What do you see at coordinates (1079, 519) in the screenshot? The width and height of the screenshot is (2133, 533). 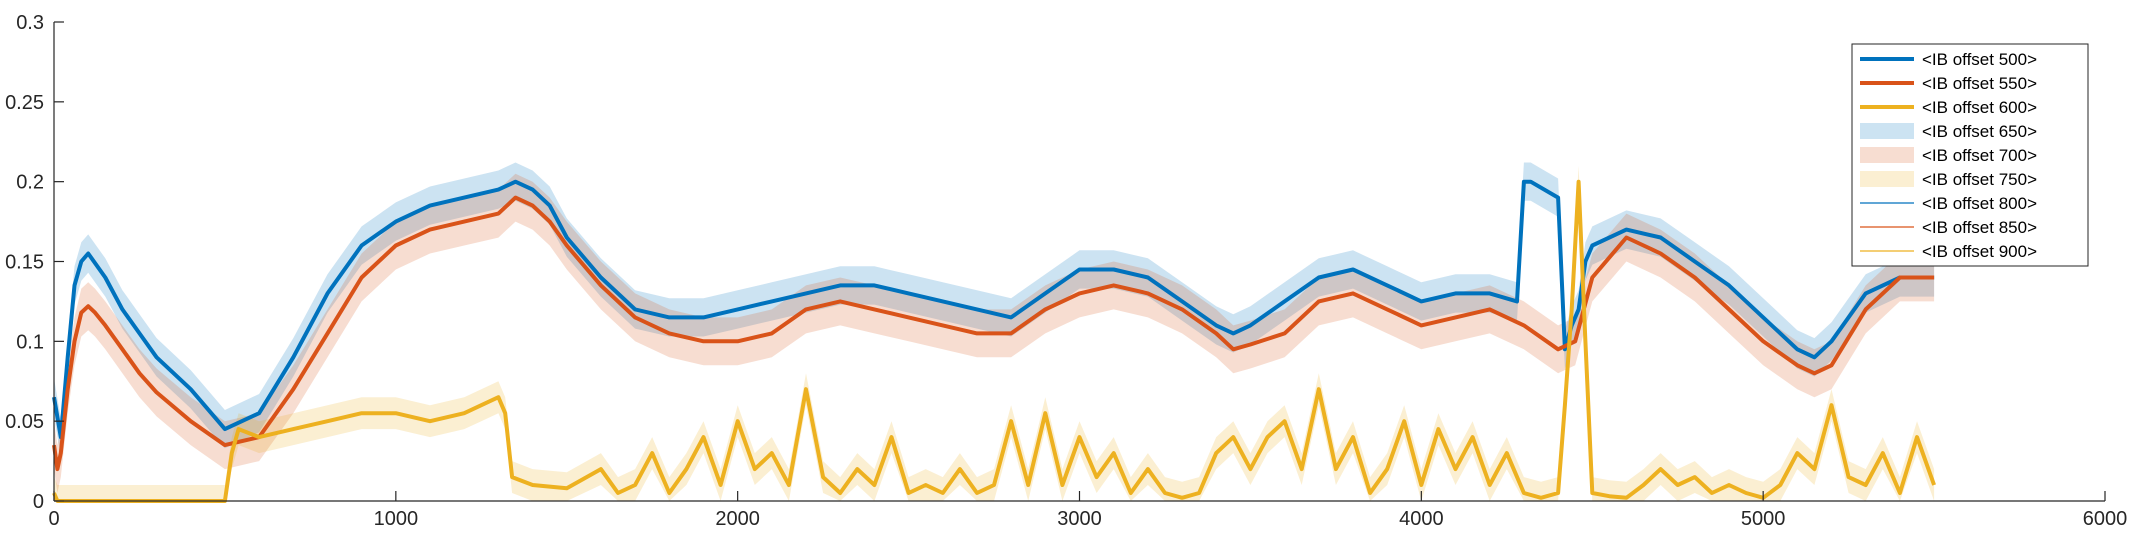 I see `x-tick-label: 3000` at bounding box center [1079, 519].